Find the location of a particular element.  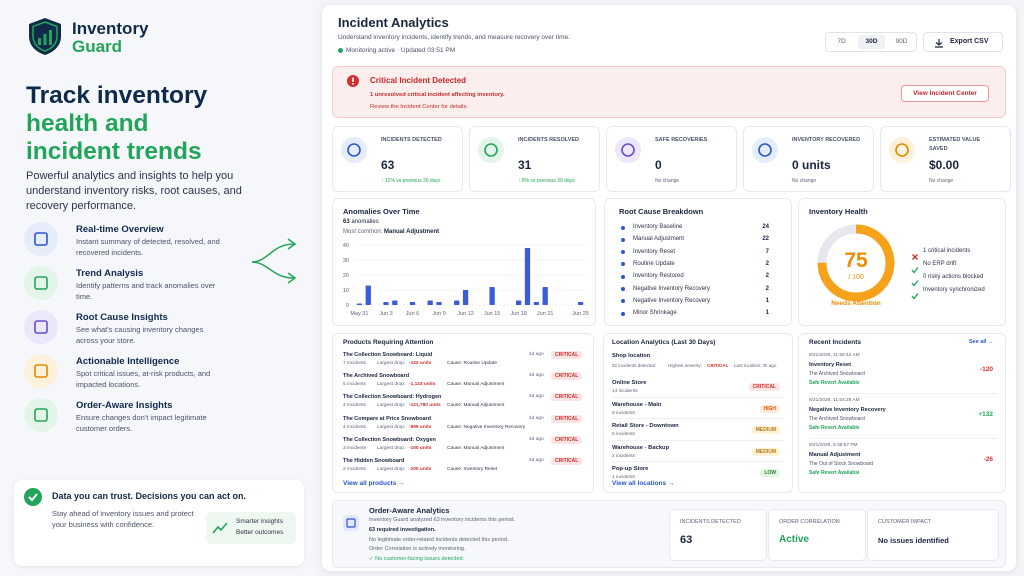

cause-count: 1 is located at coordinates (767, 300).